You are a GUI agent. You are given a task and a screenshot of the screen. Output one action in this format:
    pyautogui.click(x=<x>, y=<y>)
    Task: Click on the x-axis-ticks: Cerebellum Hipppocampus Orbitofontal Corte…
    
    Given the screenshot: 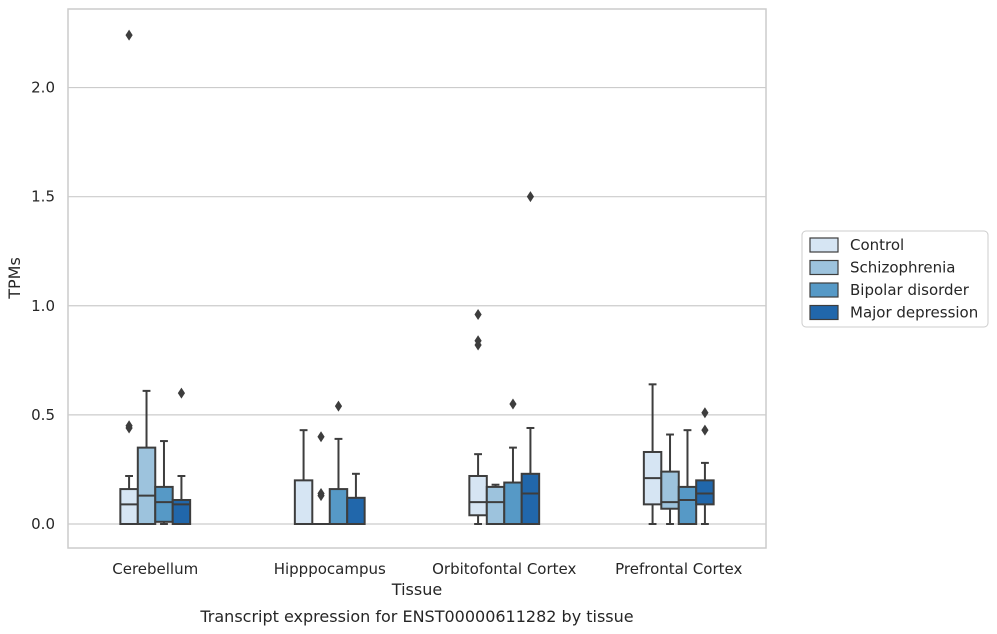 What is the action you would take?
    pyautogui.click(x=427, y=569)
    